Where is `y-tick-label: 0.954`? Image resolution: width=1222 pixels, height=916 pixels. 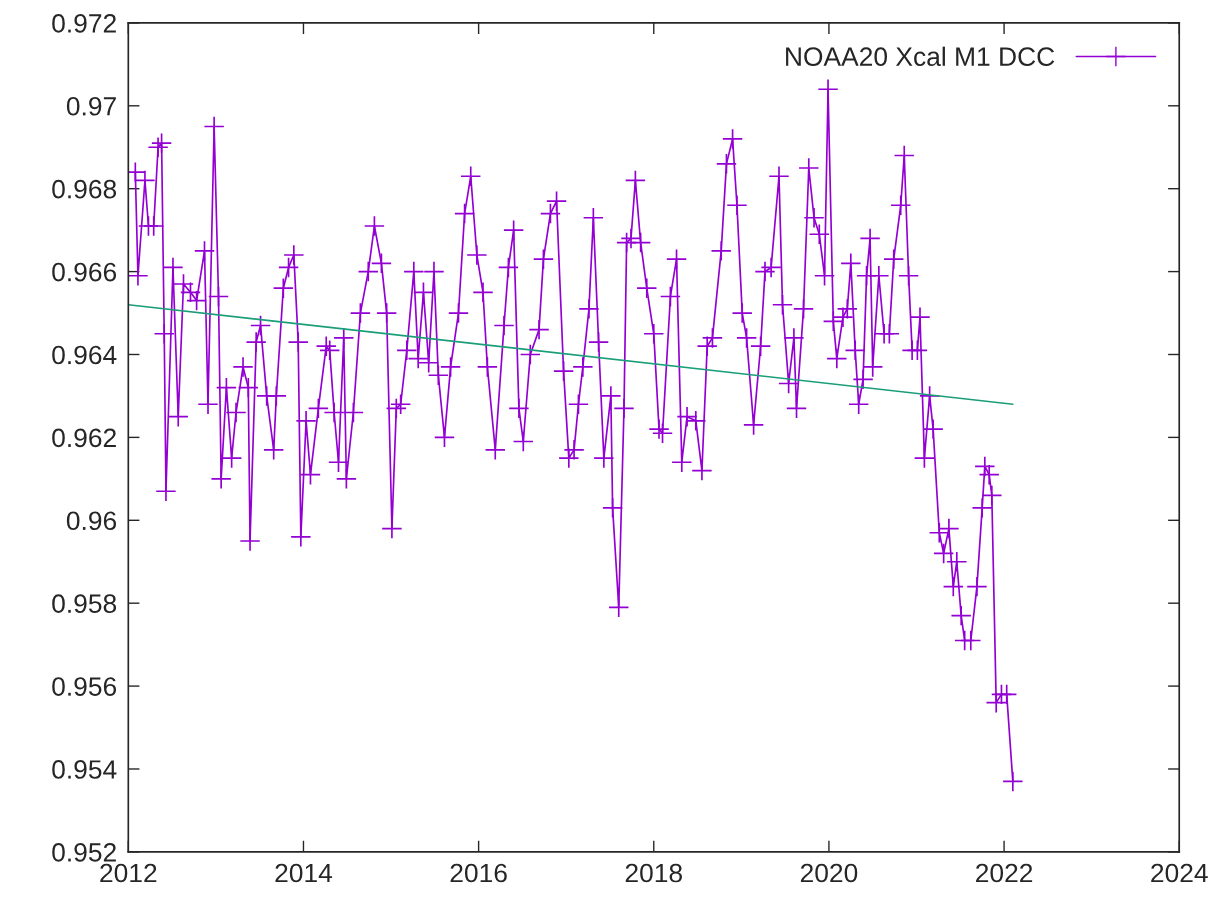 y-tick-label: 0.954 is located at coordinates (84, 769).